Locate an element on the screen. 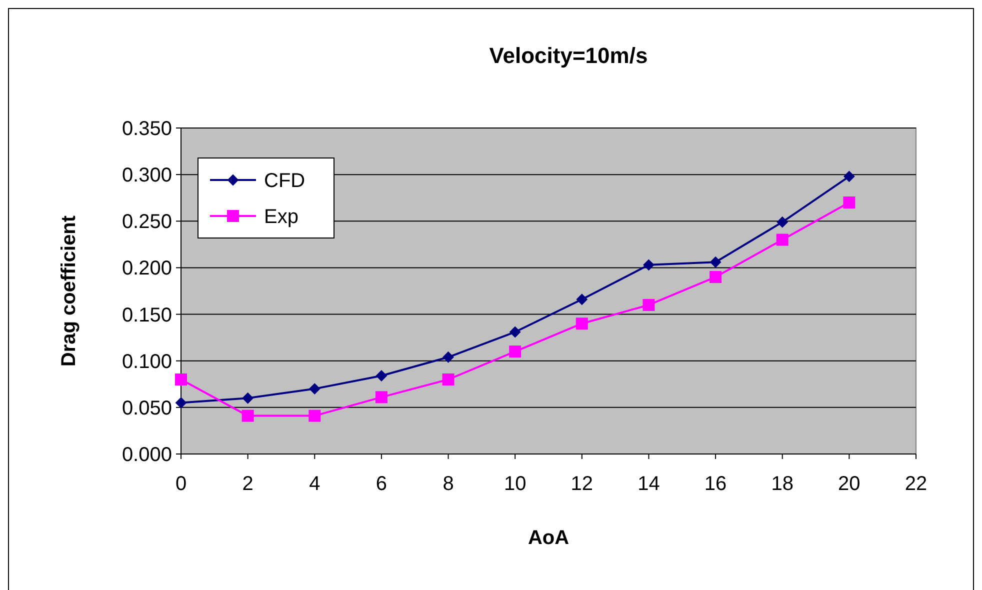 Image resolution: width=982 pixels, height=590 pixels. x-tick-label: 20 is located at coordinates (849, 484).